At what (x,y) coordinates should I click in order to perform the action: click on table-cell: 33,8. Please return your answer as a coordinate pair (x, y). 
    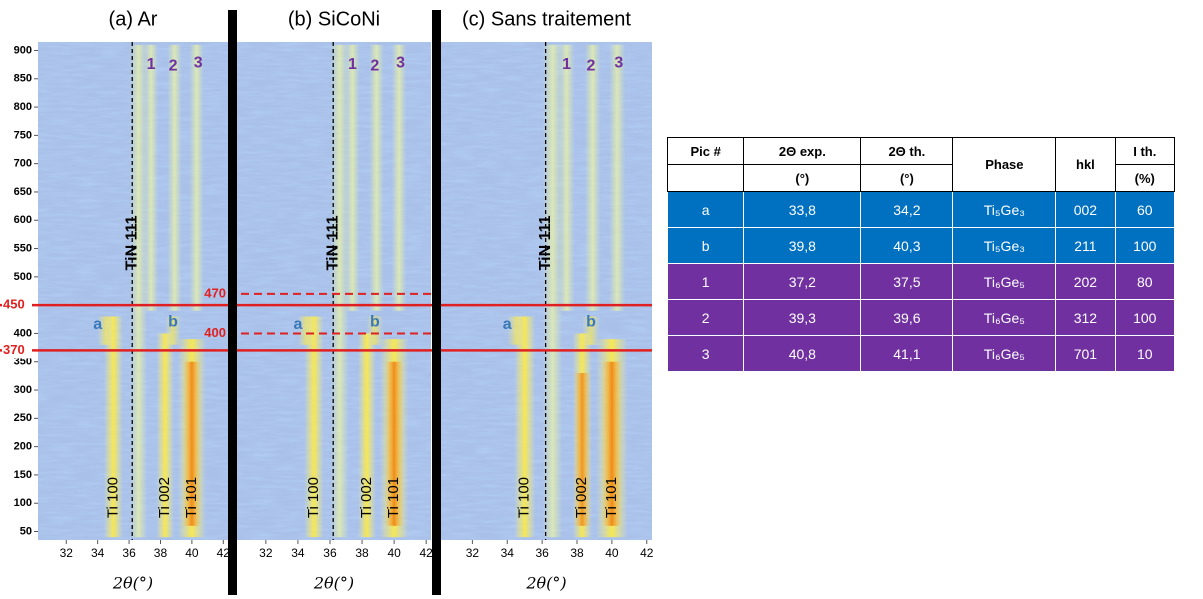
    Looking at the image, I should click on (802, 209).